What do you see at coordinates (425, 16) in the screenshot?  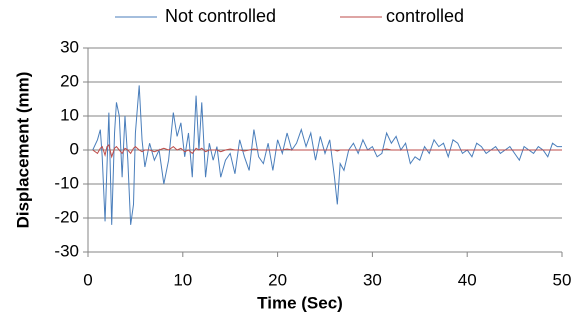 I see `legend-label: controlled` at bounding box center [425, 16].